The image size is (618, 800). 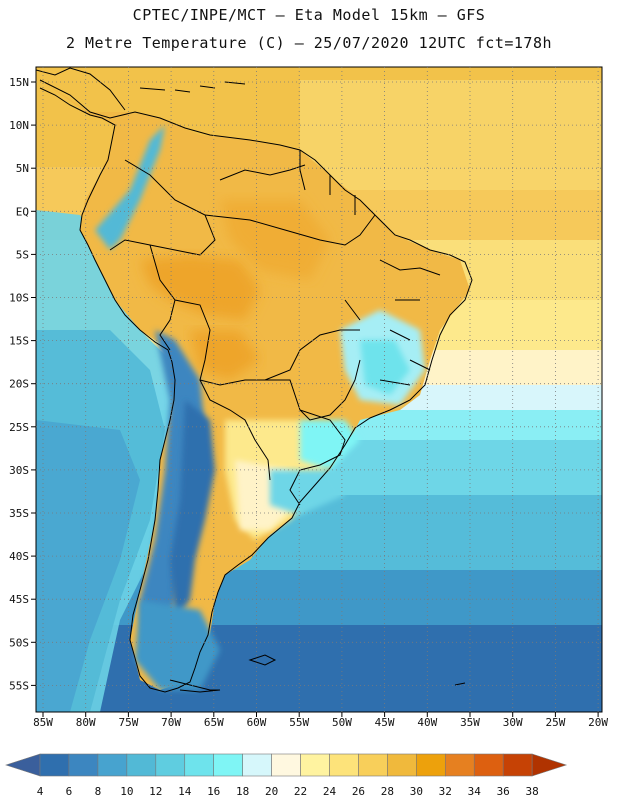 I want to click on lat-label: 10N, so click(x=19, y=125).